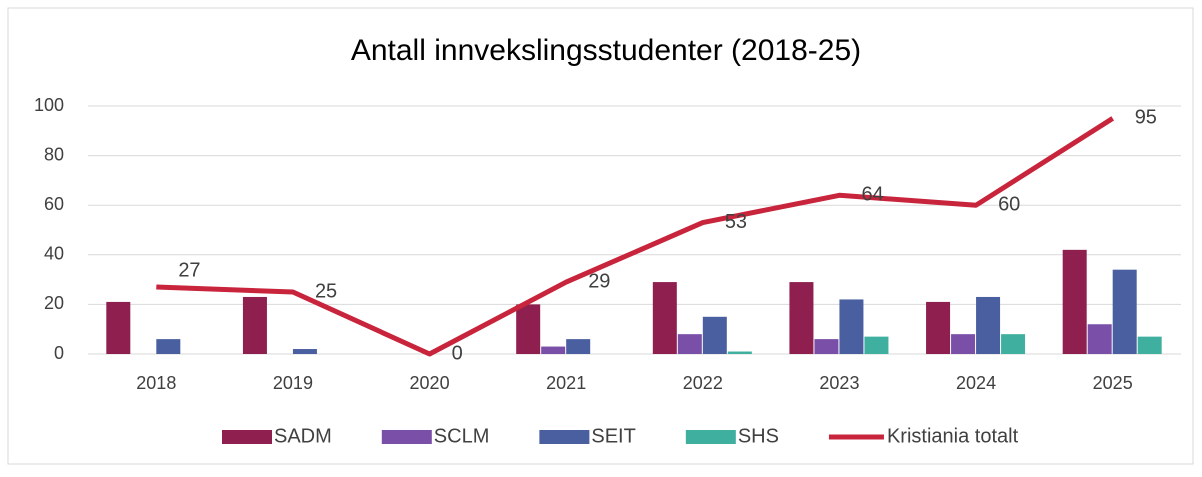 Image resolution: width=1202 pixels, height=477 pixels. Describe the element at coordinates (457, 353) in the screenshot. I see `data-label: 0` at that location.